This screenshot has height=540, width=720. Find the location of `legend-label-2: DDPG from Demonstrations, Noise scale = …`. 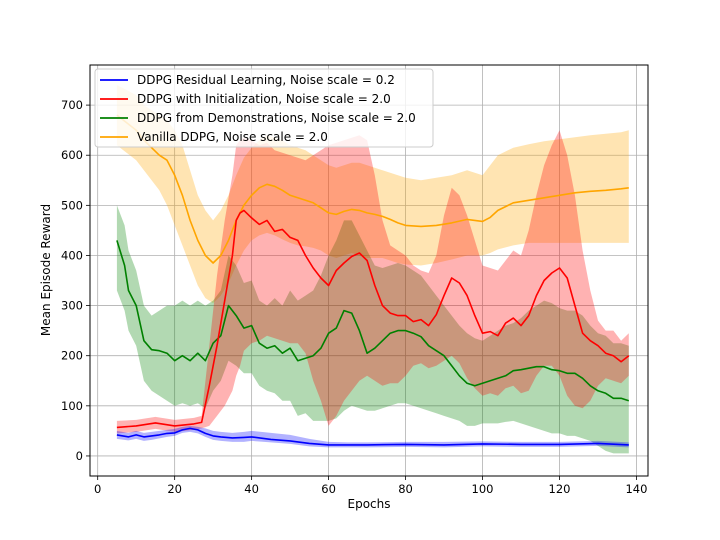

legend-label-2: DDPG from Demonstrations, Noise scale = … is located at coordinates (276, 118).